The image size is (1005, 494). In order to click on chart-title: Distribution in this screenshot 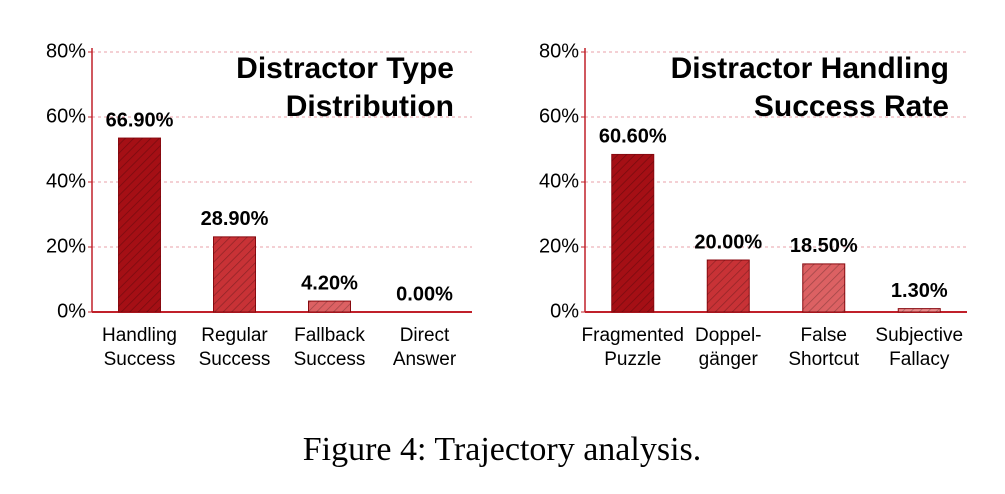, I will do `click(370, 106)`.